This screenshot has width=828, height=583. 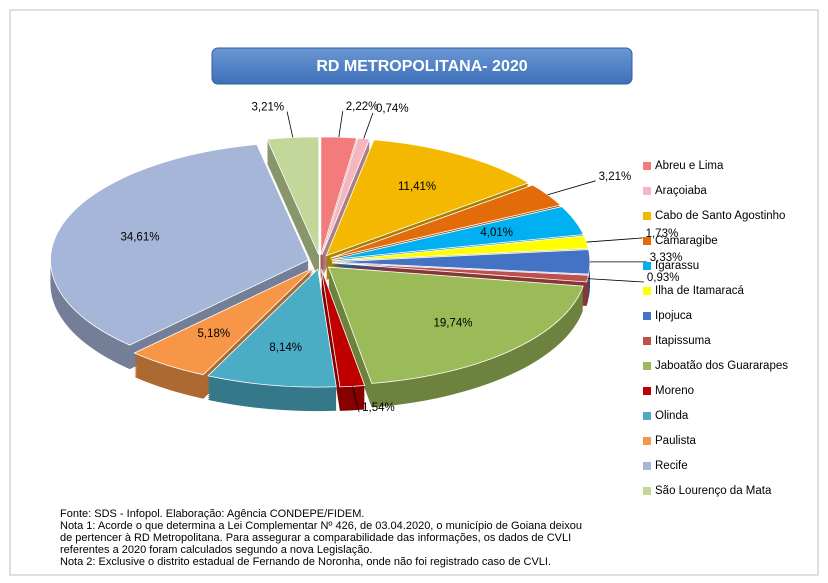 What do you see at coordinates (672, 416) in the screenshot?
I see `legend-label: Olinda` at bounding box center [672, 416].